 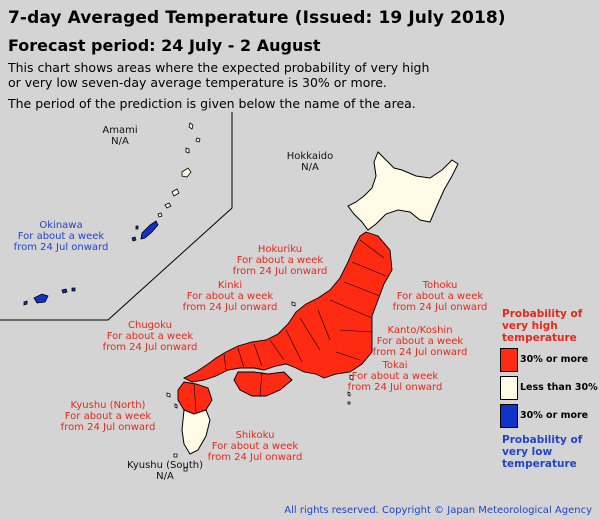 What do you see at coordinates (165, 471) in the screenshot?
I see `label-kyushu-south: Kyushu (South) N/A` at bounding box center [165, 471].